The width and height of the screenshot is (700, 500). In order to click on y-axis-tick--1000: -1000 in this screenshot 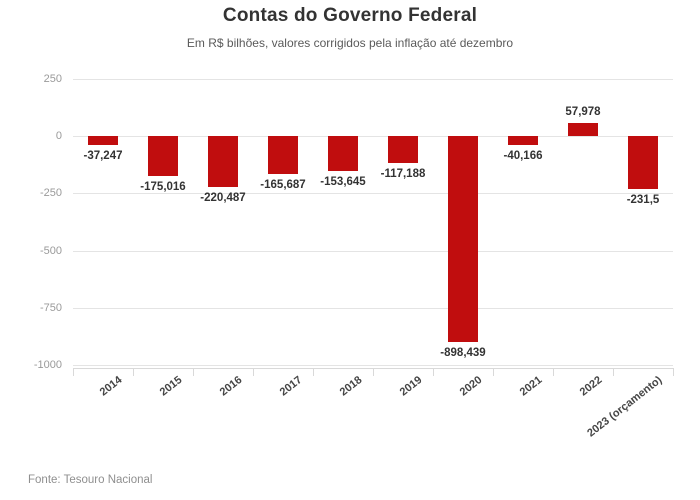, I will do `click(47, 365)`.